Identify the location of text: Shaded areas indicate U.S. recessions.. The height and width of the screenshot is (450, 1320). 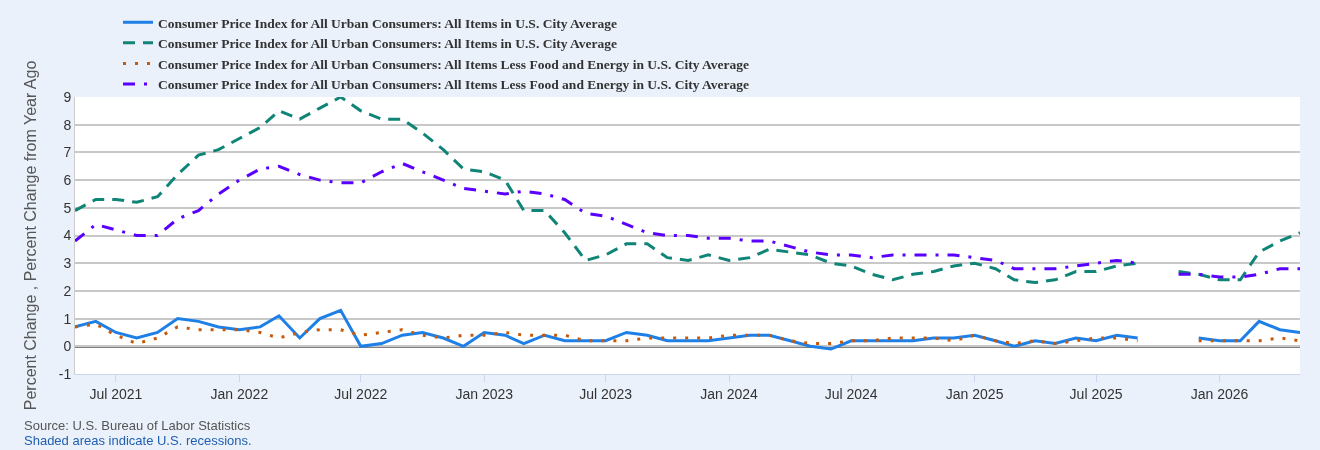
(138, 440).